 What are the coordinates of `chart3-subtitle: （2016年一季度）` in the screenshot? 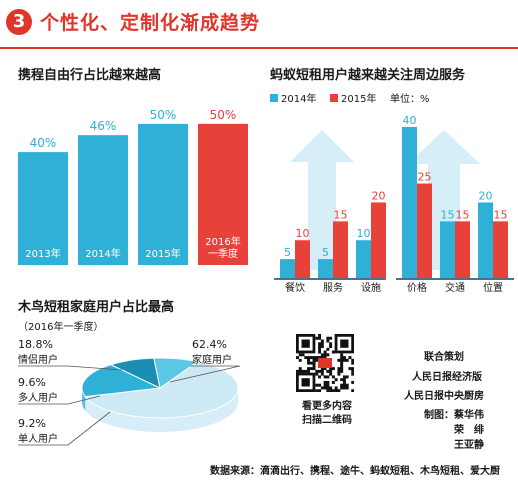 It's located at (61, 327).